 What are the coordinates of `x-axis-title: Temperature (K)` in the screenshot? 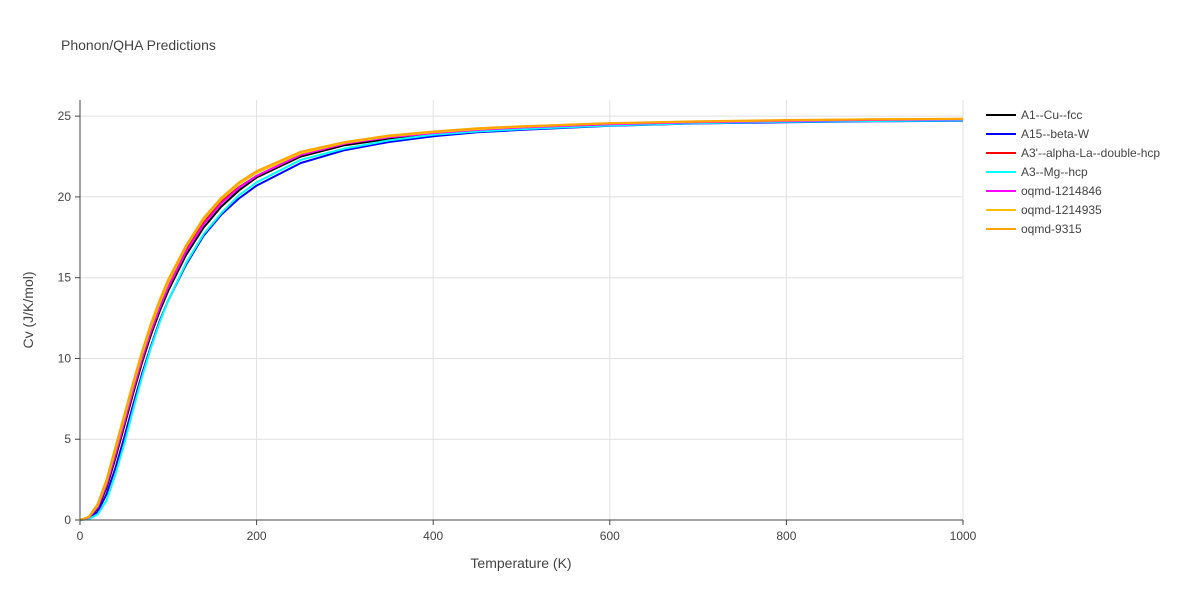 It's located at (520, 563).